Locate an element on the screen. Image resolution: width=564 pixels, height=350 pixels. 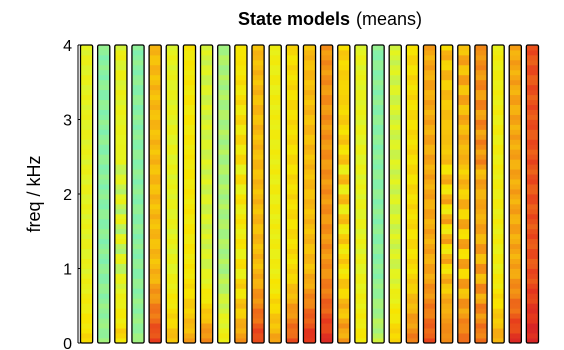
state-column is located at coordinates (224, 194).